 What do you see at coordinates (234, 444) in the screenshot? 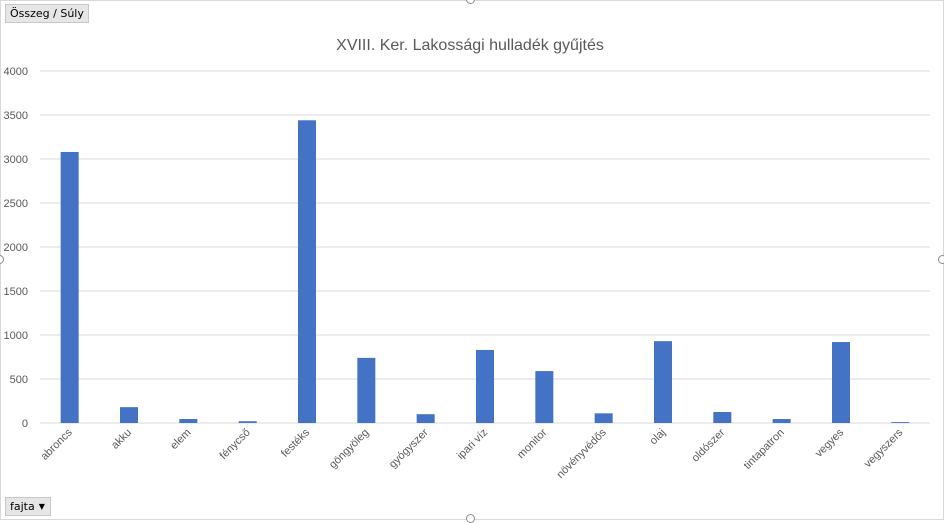
I see `x-tick-label: fénycső` at bounding box center [234, 444].